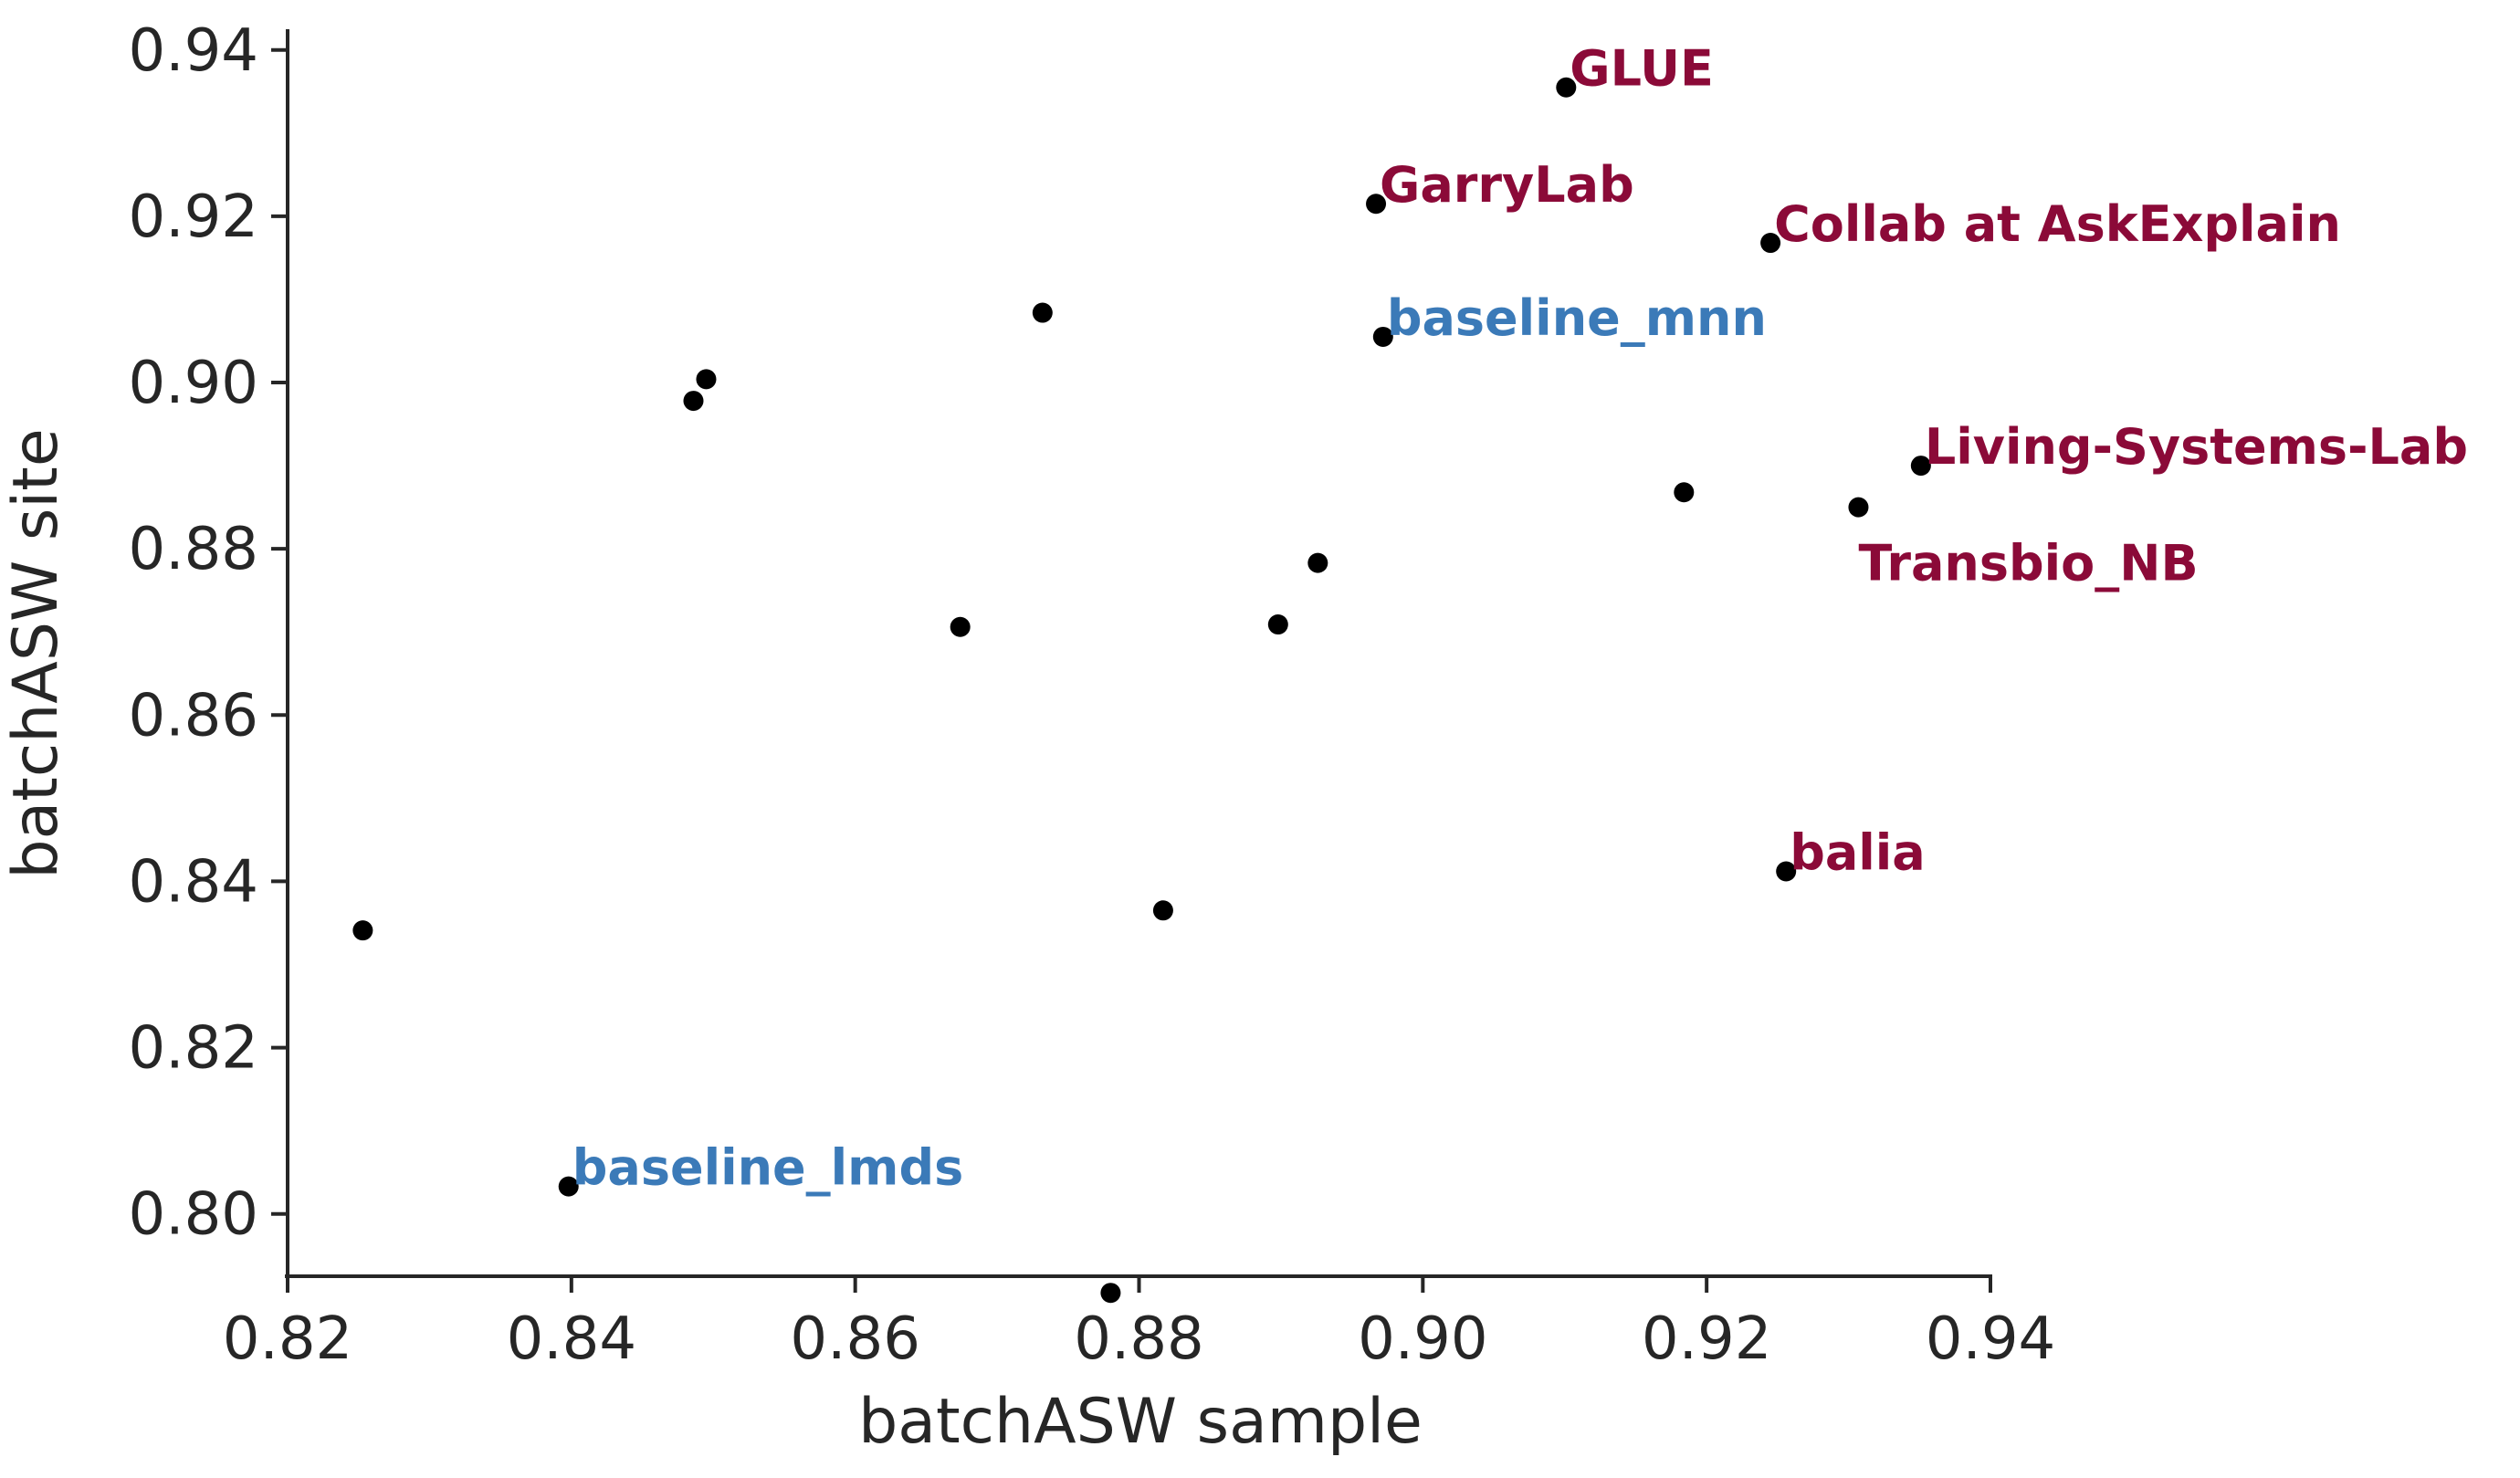 This screenshot has width=2520, height=1478. Describe the element at coordinates (36, 653) in the screenshot. I see `y-axis-title: batchASW site` at that location.